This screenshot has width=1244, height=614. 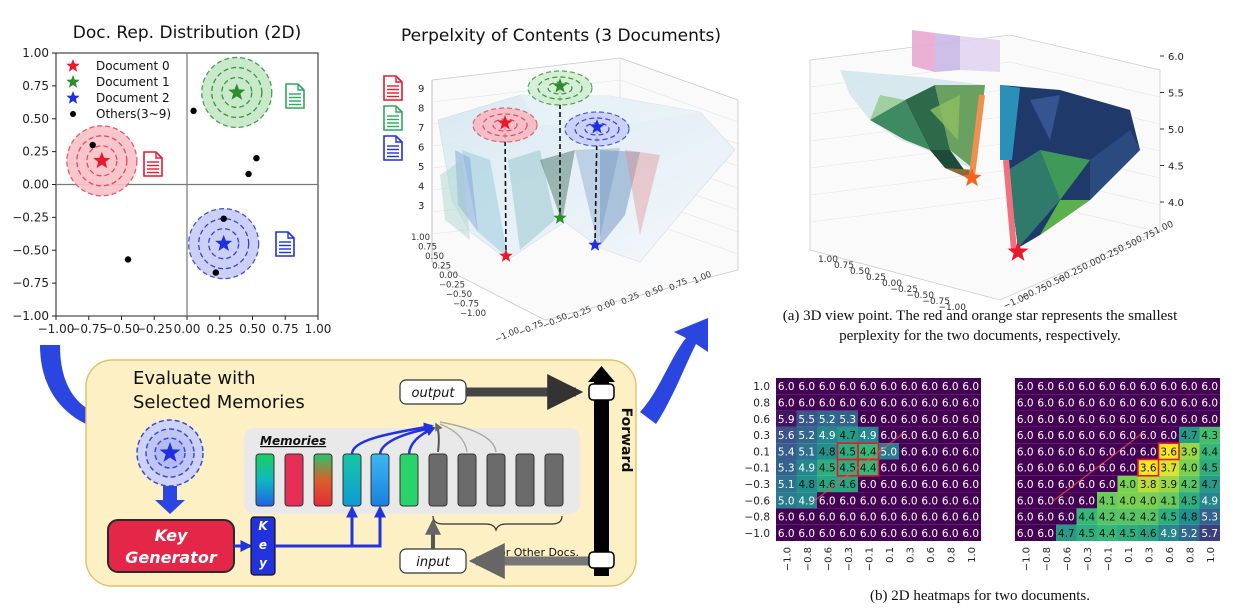 I want to click on heatmap-right-cell-value: 4.7, so click(x=1066, y=534).